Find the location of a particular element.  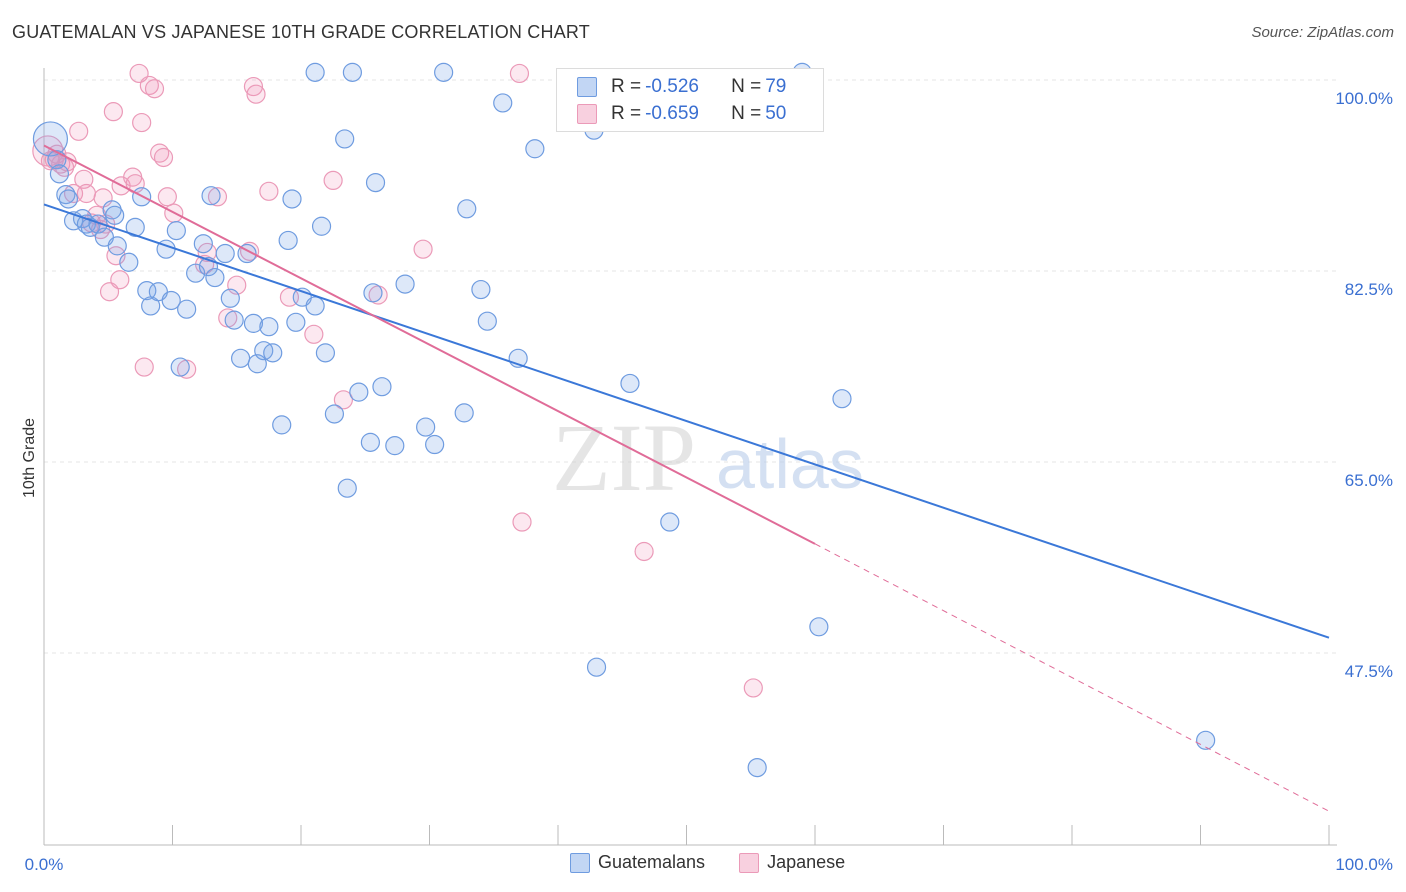

y-tick-label: 47.5% is located at coordinates (1369, 671).